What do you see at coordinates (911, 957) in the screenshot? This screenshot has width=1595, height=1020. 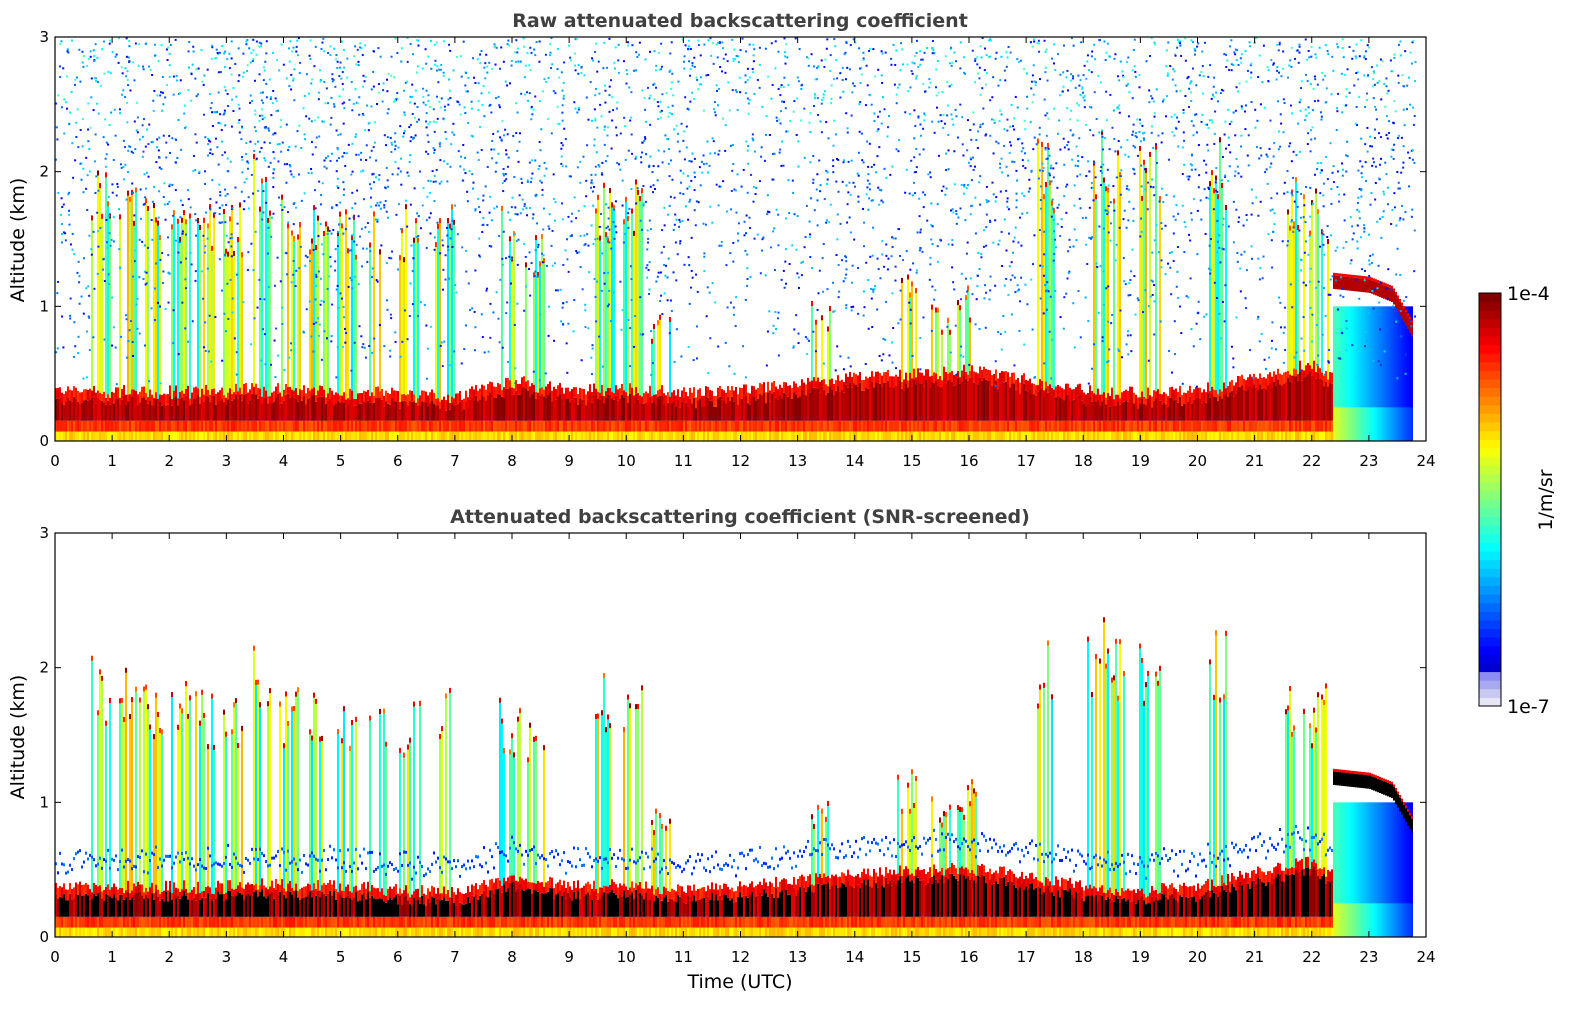 I see `x-tick-label: 15` at bounding box center [911, 957].